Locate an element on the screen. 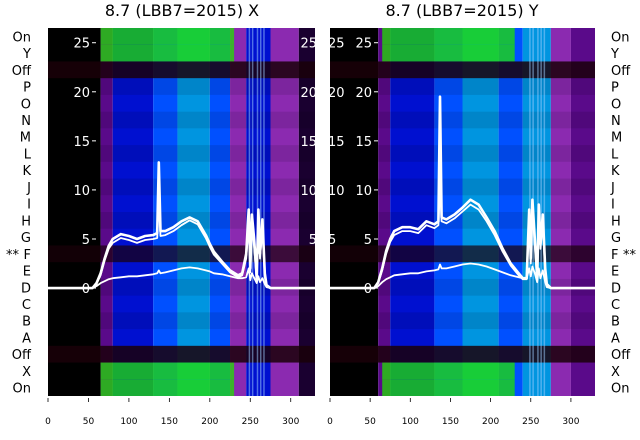 The height and width of the screenshot is (440, 640). y-tick-label-edge: 25 is located at coordinates (308, 44).